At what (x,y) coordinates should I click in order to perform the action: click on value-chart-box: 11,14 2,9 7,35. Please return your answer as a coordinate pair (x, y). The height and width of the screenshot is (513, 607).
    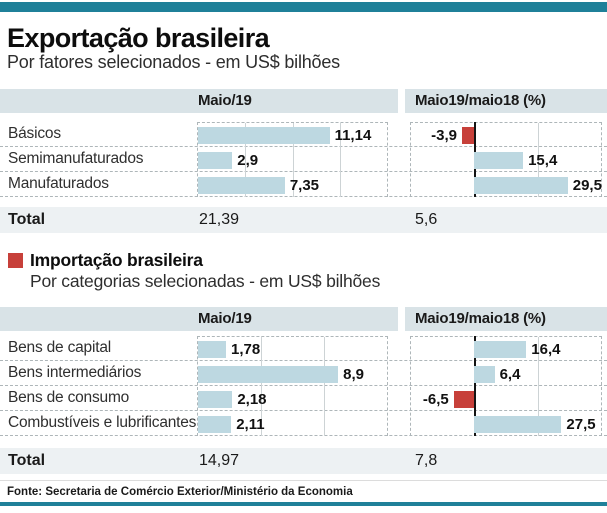
    Looking at the image, I should click on (292, 159).